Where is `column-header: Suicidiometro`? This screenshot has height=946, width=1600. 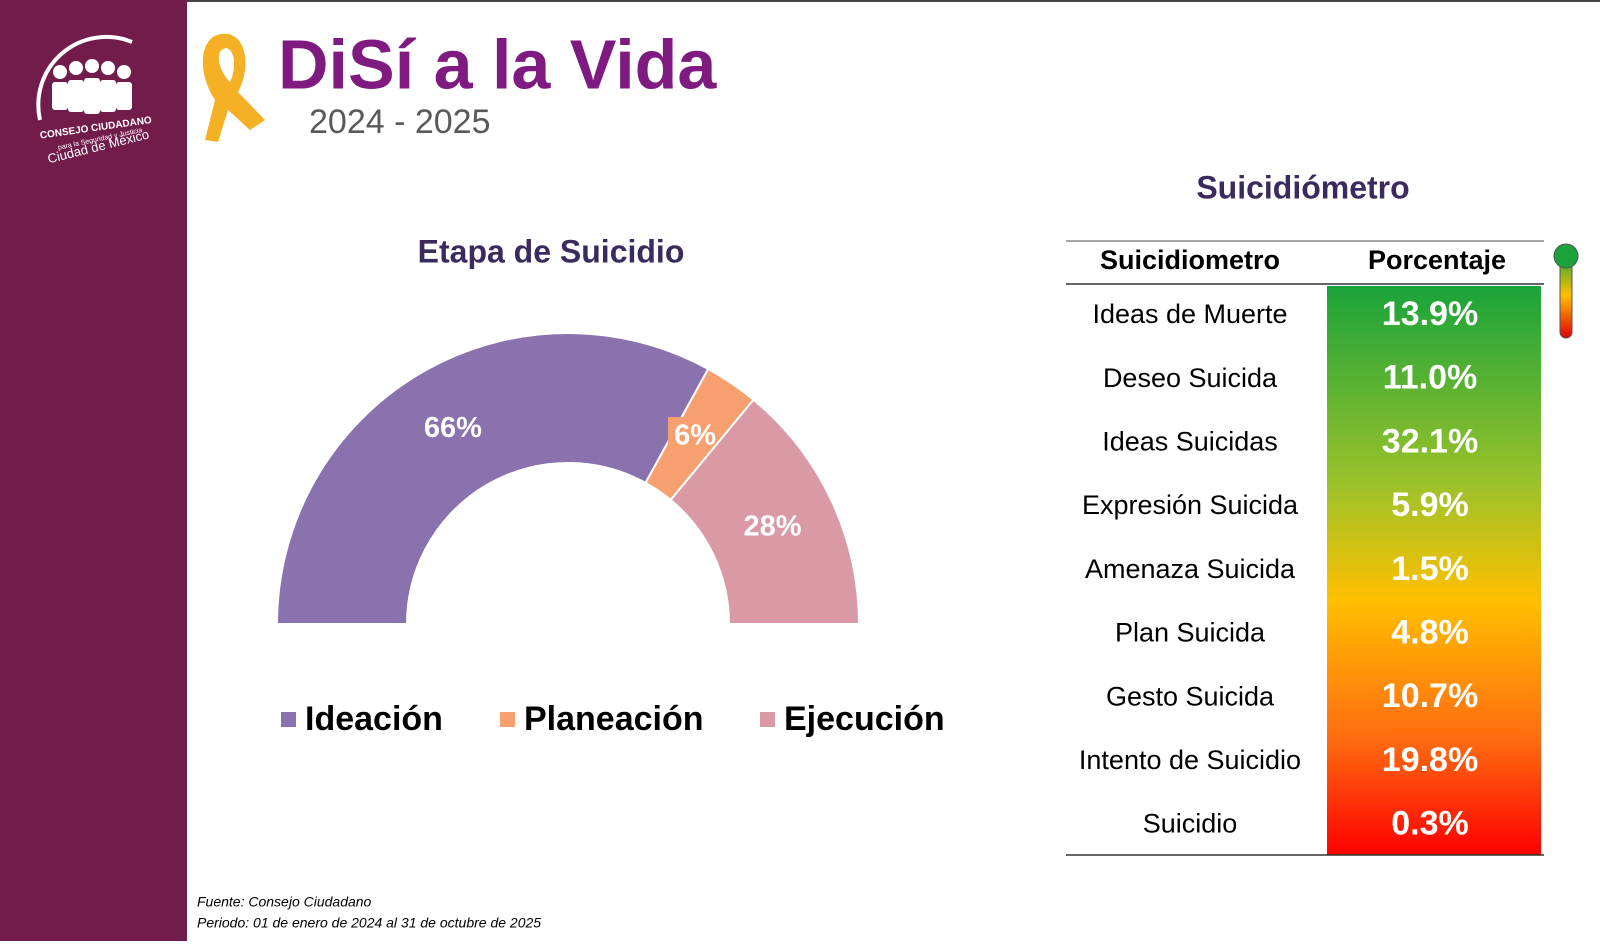 column-header: Suicidiometro is located at coordinates (1190, 260).